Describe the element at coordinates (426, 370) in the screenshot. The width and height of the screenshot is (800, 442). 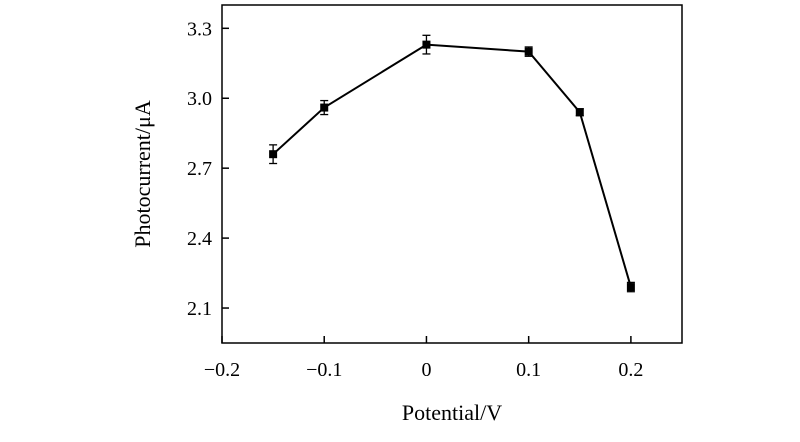
I see `x-tick-label: 0` at that location.